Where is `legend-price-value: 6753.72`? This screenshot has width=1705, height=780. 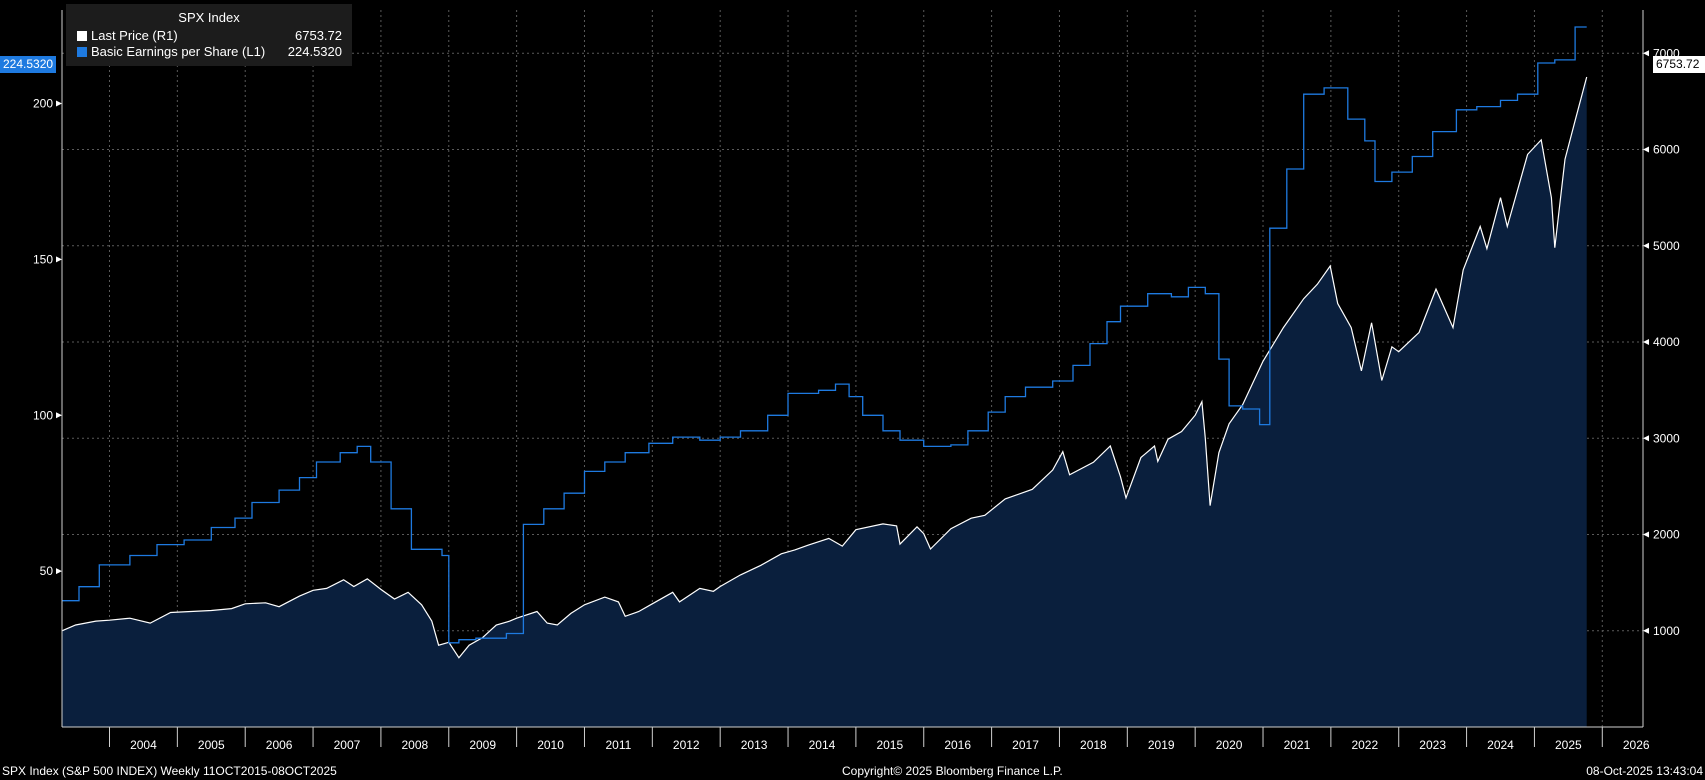 legend-price-value: 6753.72 is located at coordinates (318, 35).